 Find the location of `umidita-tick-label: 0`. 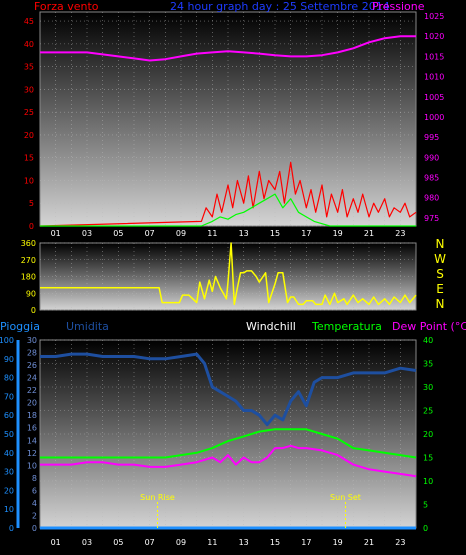

umidita-tick-label: 0 is located at coordinates (34, 528).